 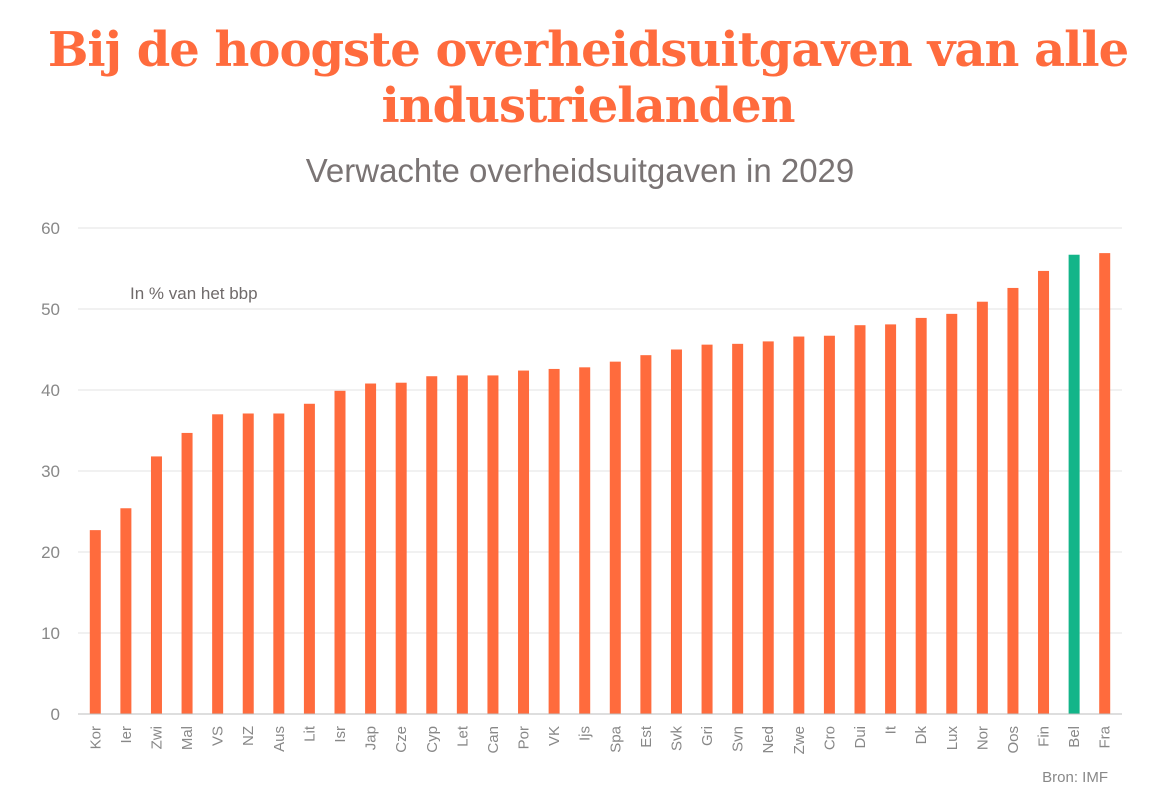 I want to click on x-tick-label: Bel, so click(x=1074, y=737).